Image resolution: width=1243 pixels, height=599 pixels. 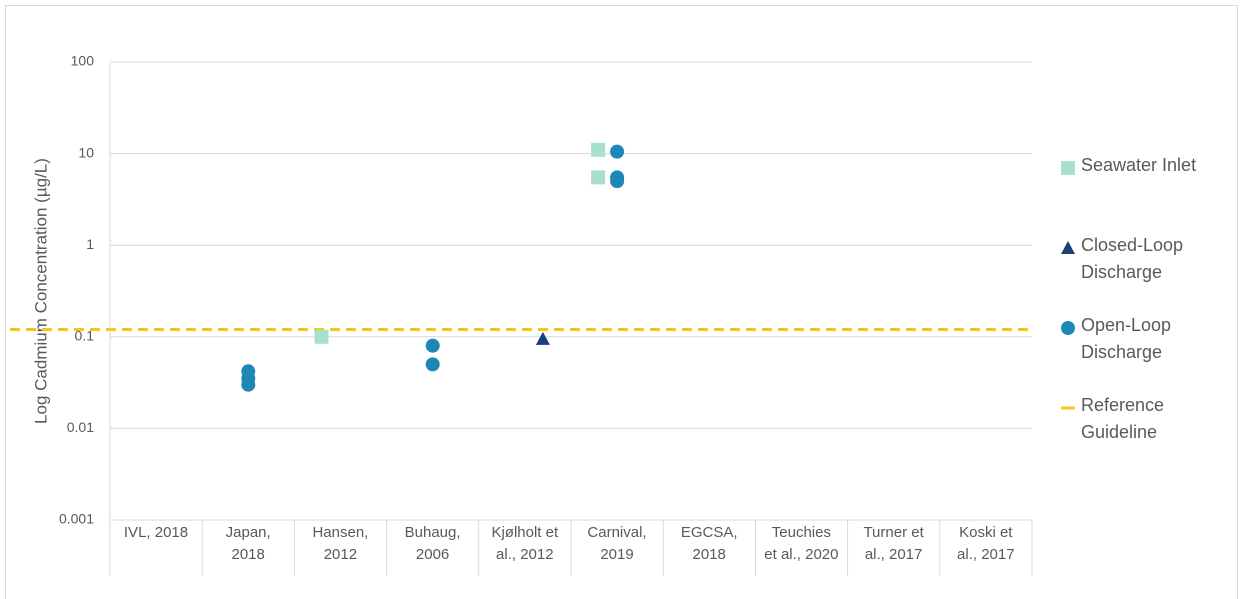 I want to click on x-tick-label: Buhaug, 2006, so click(x=432, y=543).